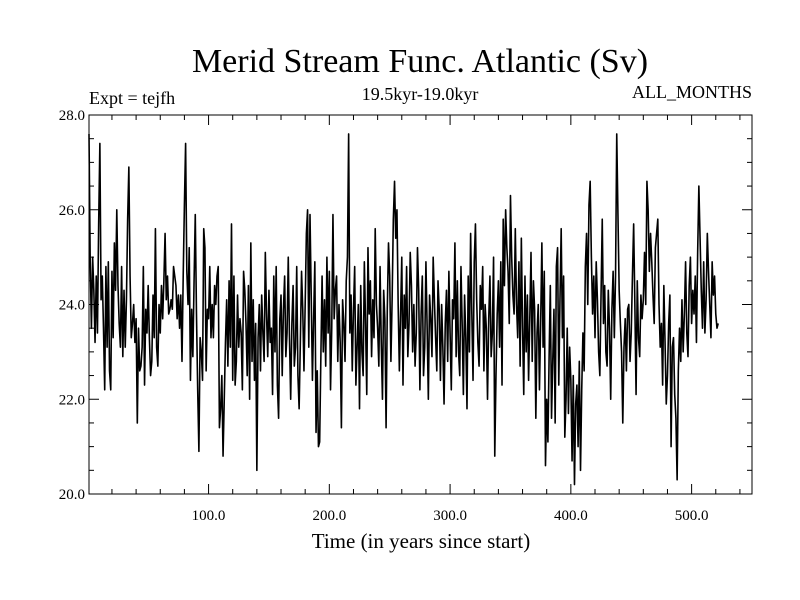 The width and height of the screenshot is (800, 600). I want to click on y-tick-label: 20.0, so click(72, 495).